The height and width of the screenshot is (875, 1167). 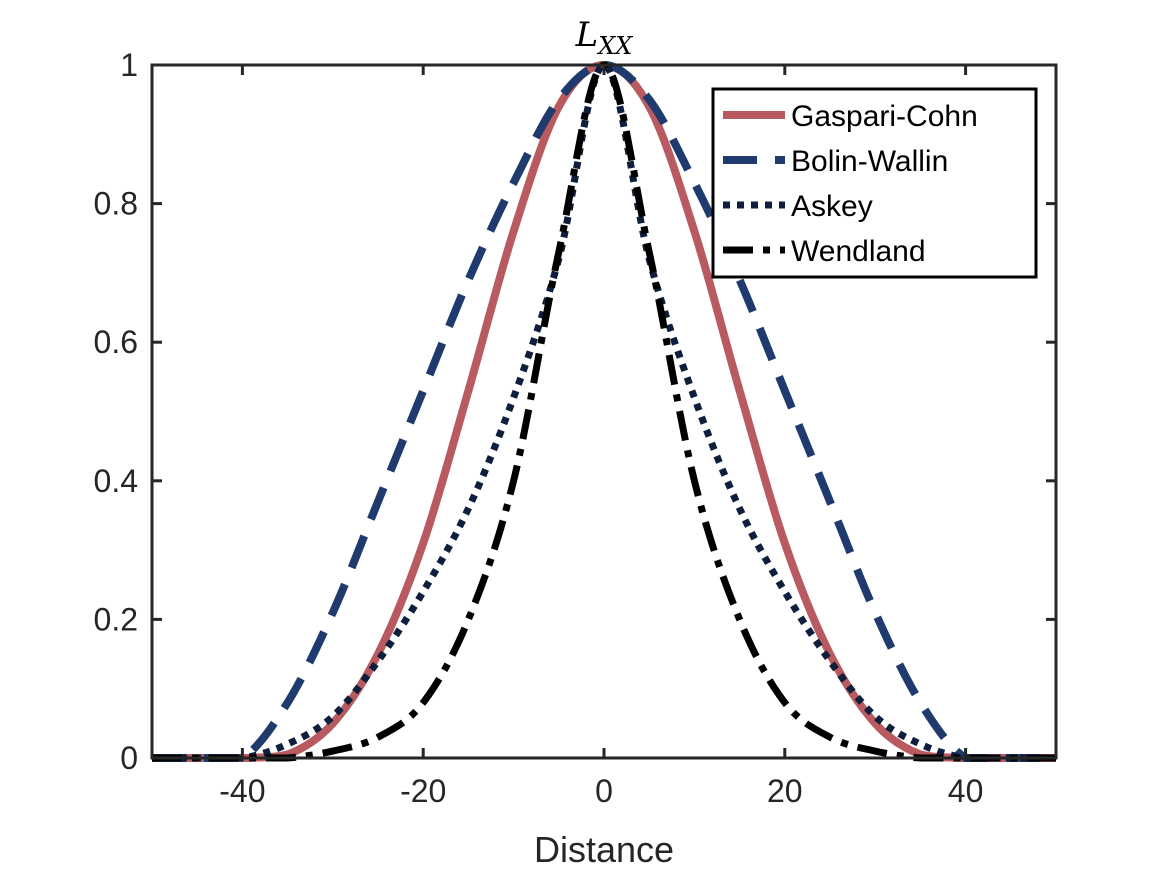 I want to click on chart-title-main: L, so click(x=587, y=35).